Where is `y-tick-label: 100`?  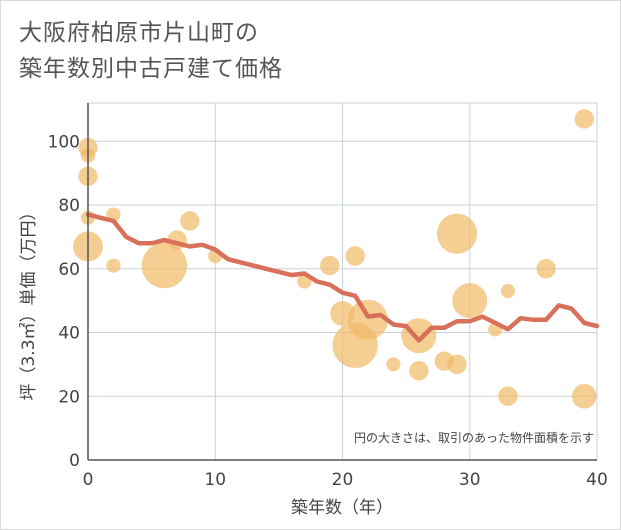
y-tick-label: 100 is located at coordinates (64, 142).